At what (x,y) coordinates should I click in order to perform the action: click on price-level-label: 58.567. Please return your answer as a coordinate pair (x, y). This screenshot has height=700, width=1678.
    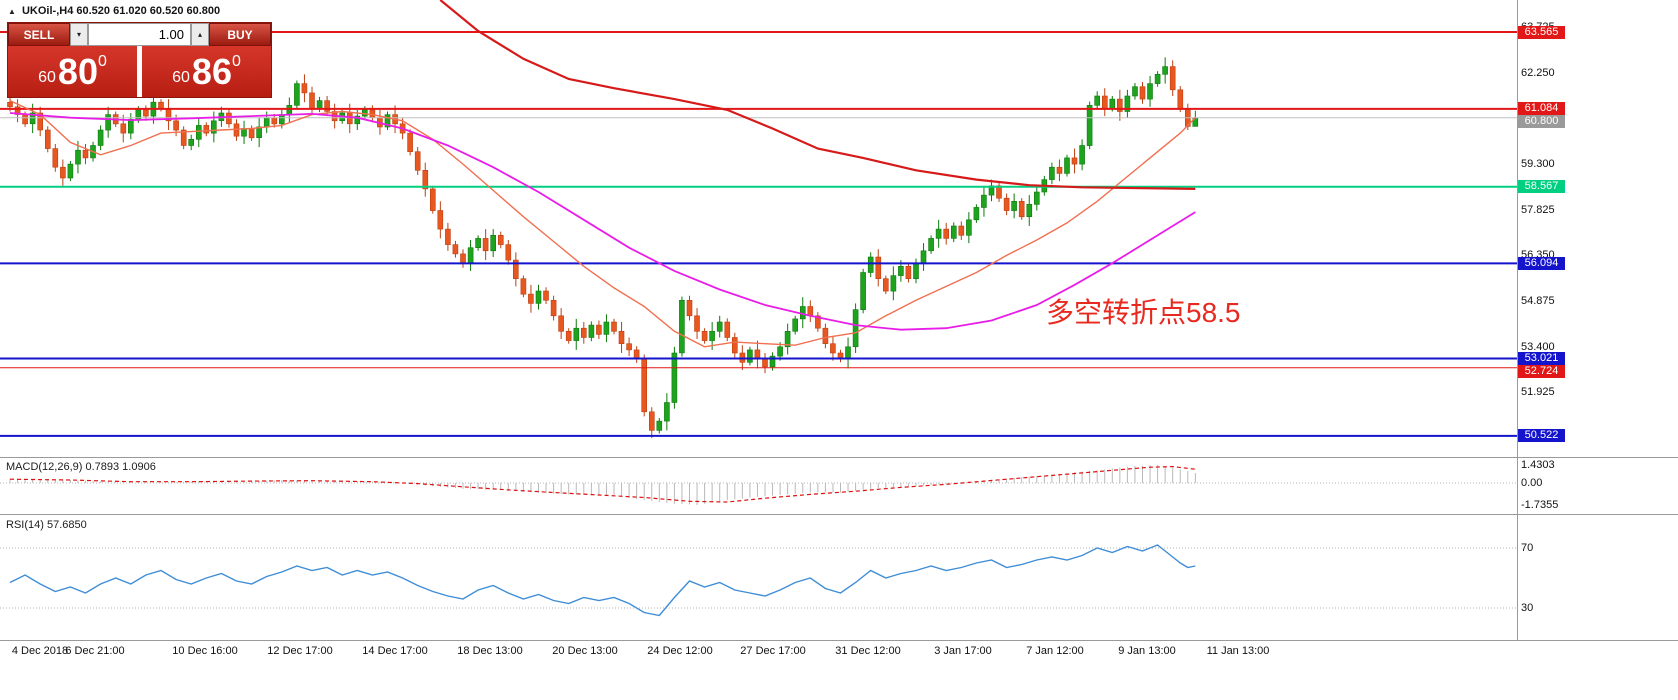
    Looking at the image, I should click on (1541, 187).